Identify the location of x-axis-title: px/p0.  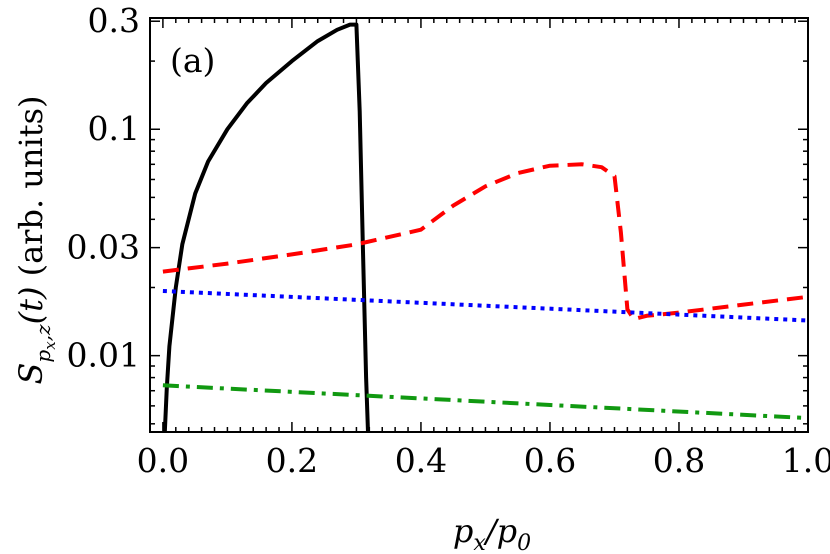
(492, 533).